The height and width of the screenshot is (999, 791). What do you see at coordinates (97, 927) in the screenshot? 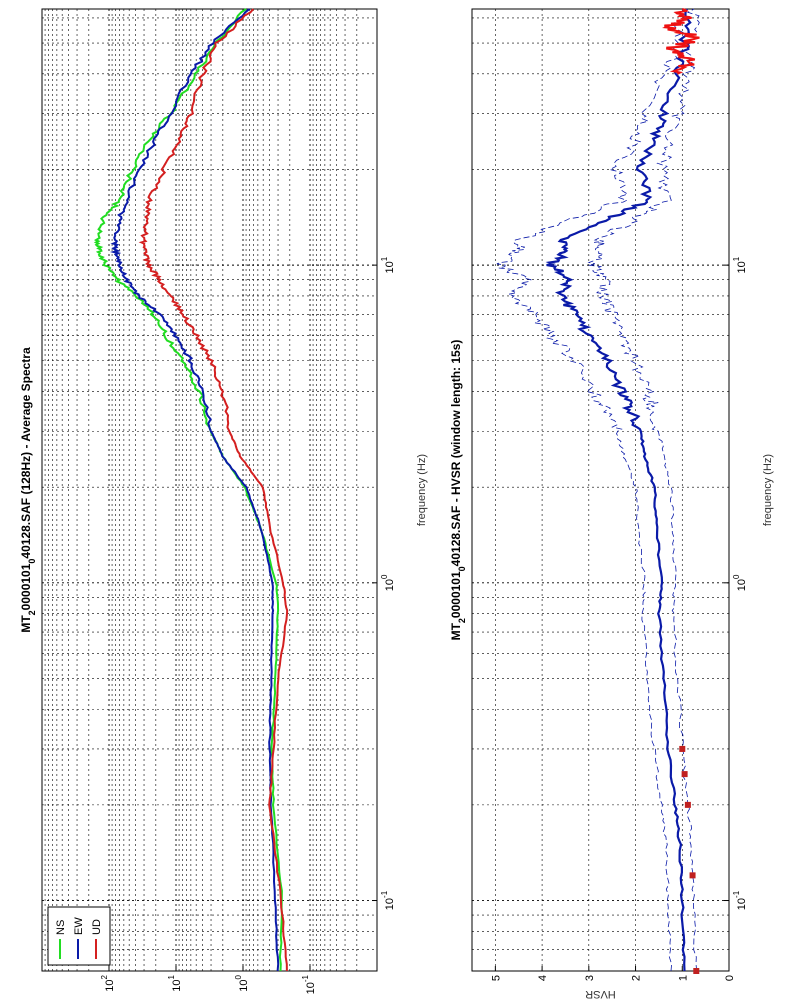
I see `legend-label: UD` at bounding box center [97, 927].